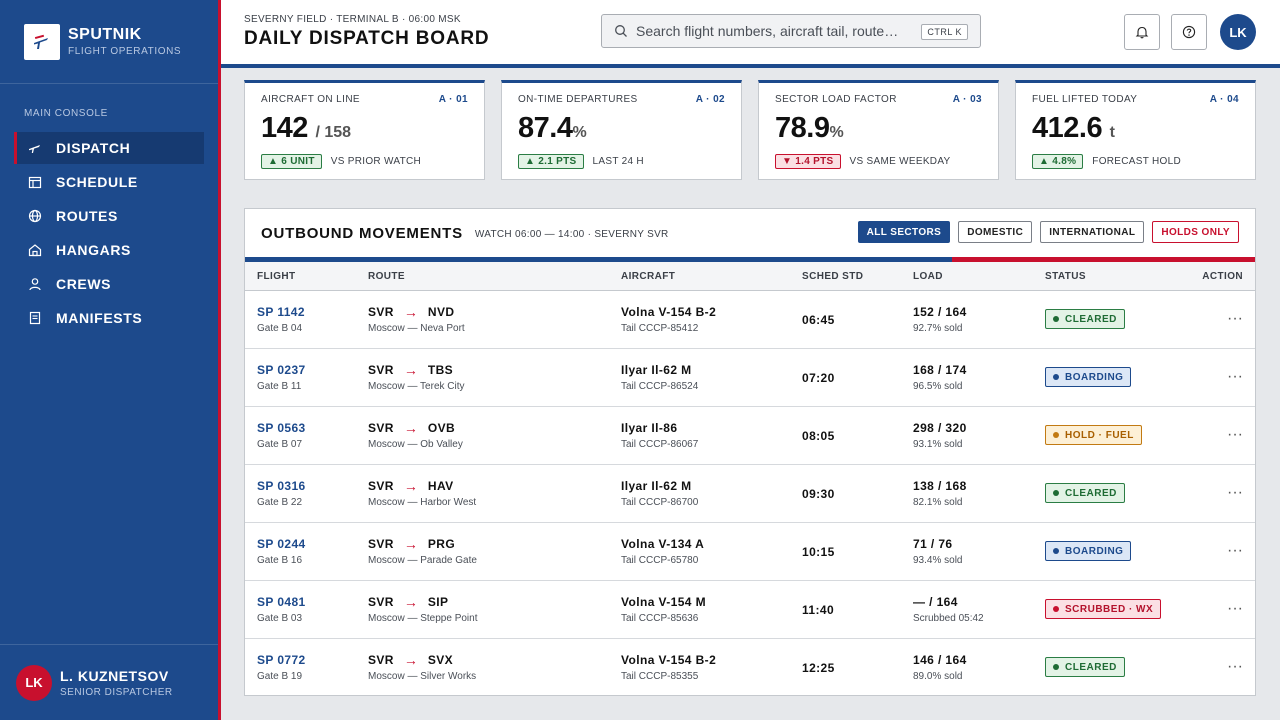 The height and width of the screenshot is (720, 1280). I want to click on aircraft-type: Ilyar Il-86, so click(649, 428).